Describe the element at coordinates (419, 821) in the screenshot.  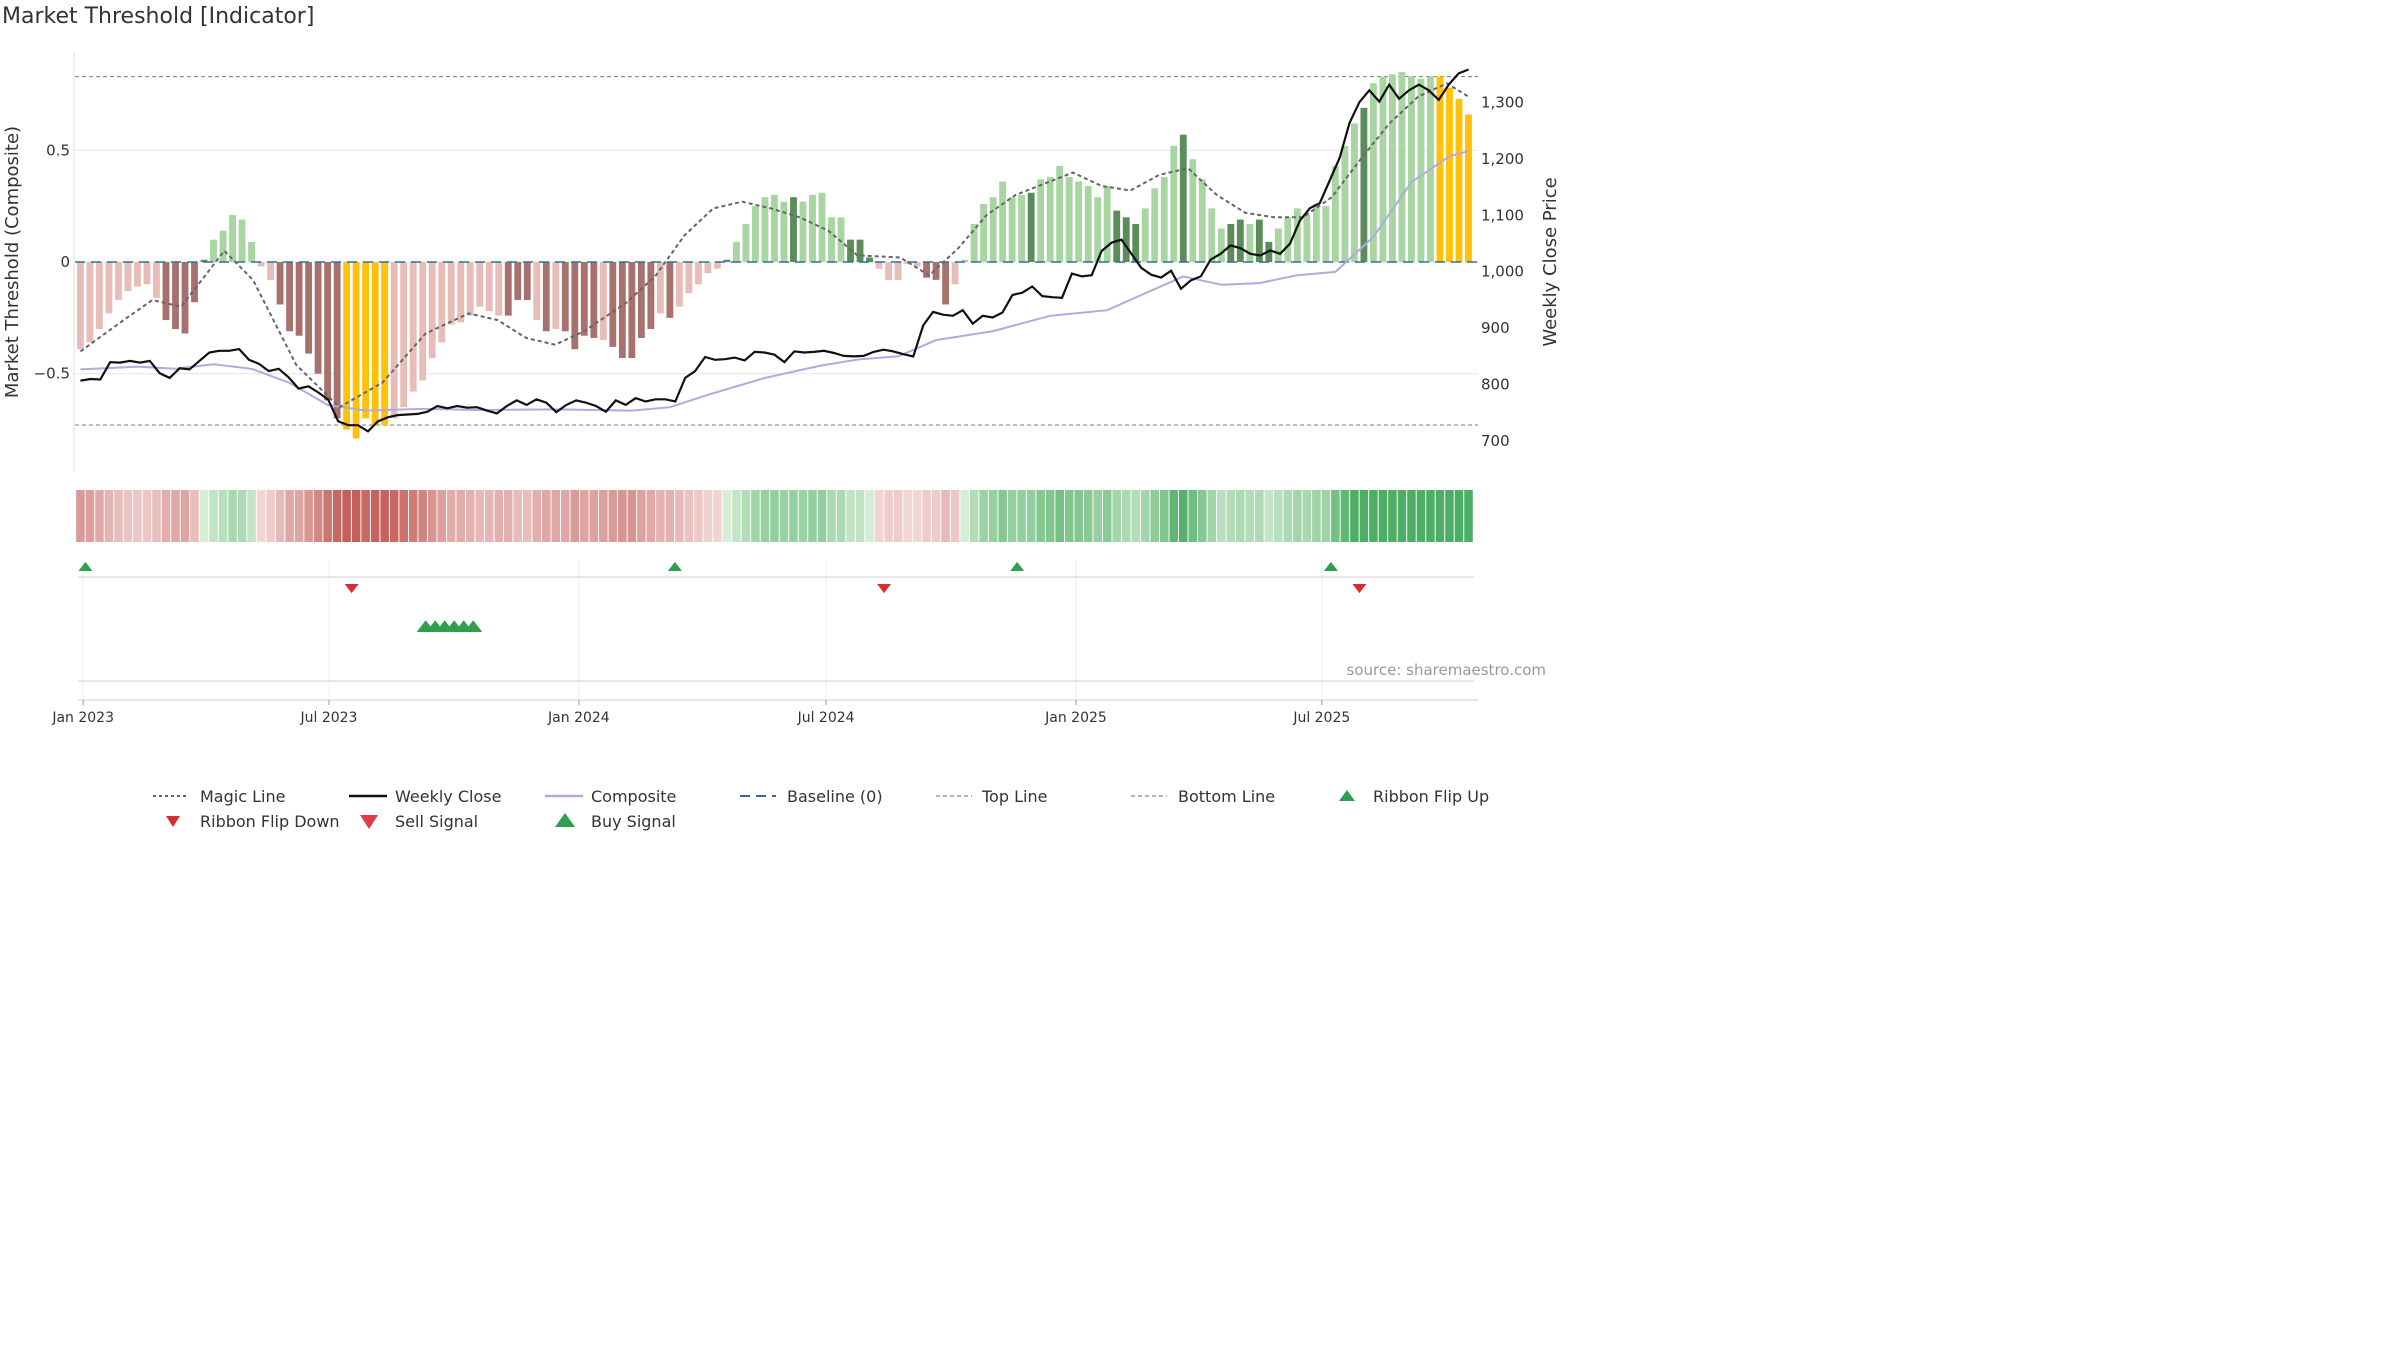
I see `legend-sell-signal: Sell Signal` at that location.